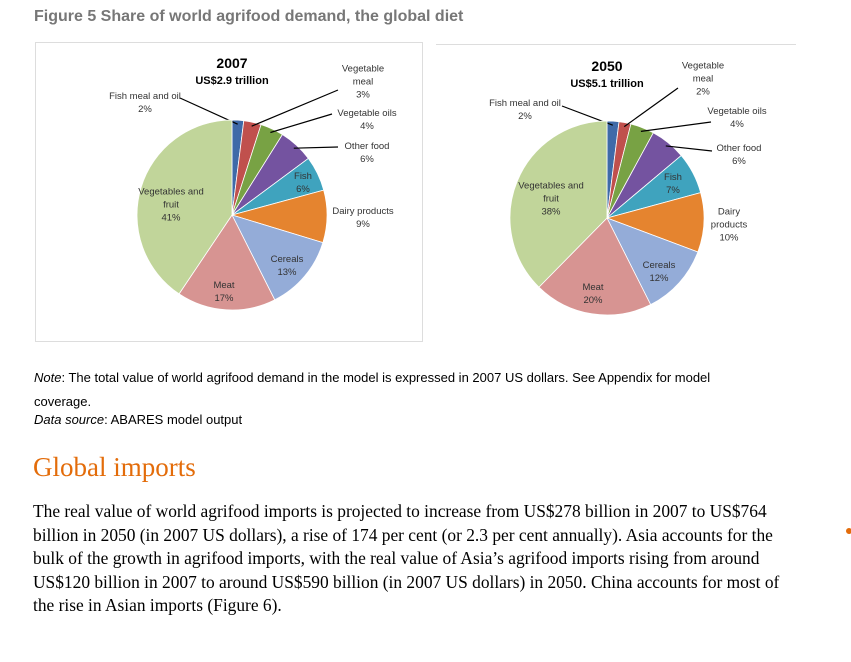  Describe the element at coordinates (232, 63) in the screenshot. I see `chart-title: 2007` at that location.